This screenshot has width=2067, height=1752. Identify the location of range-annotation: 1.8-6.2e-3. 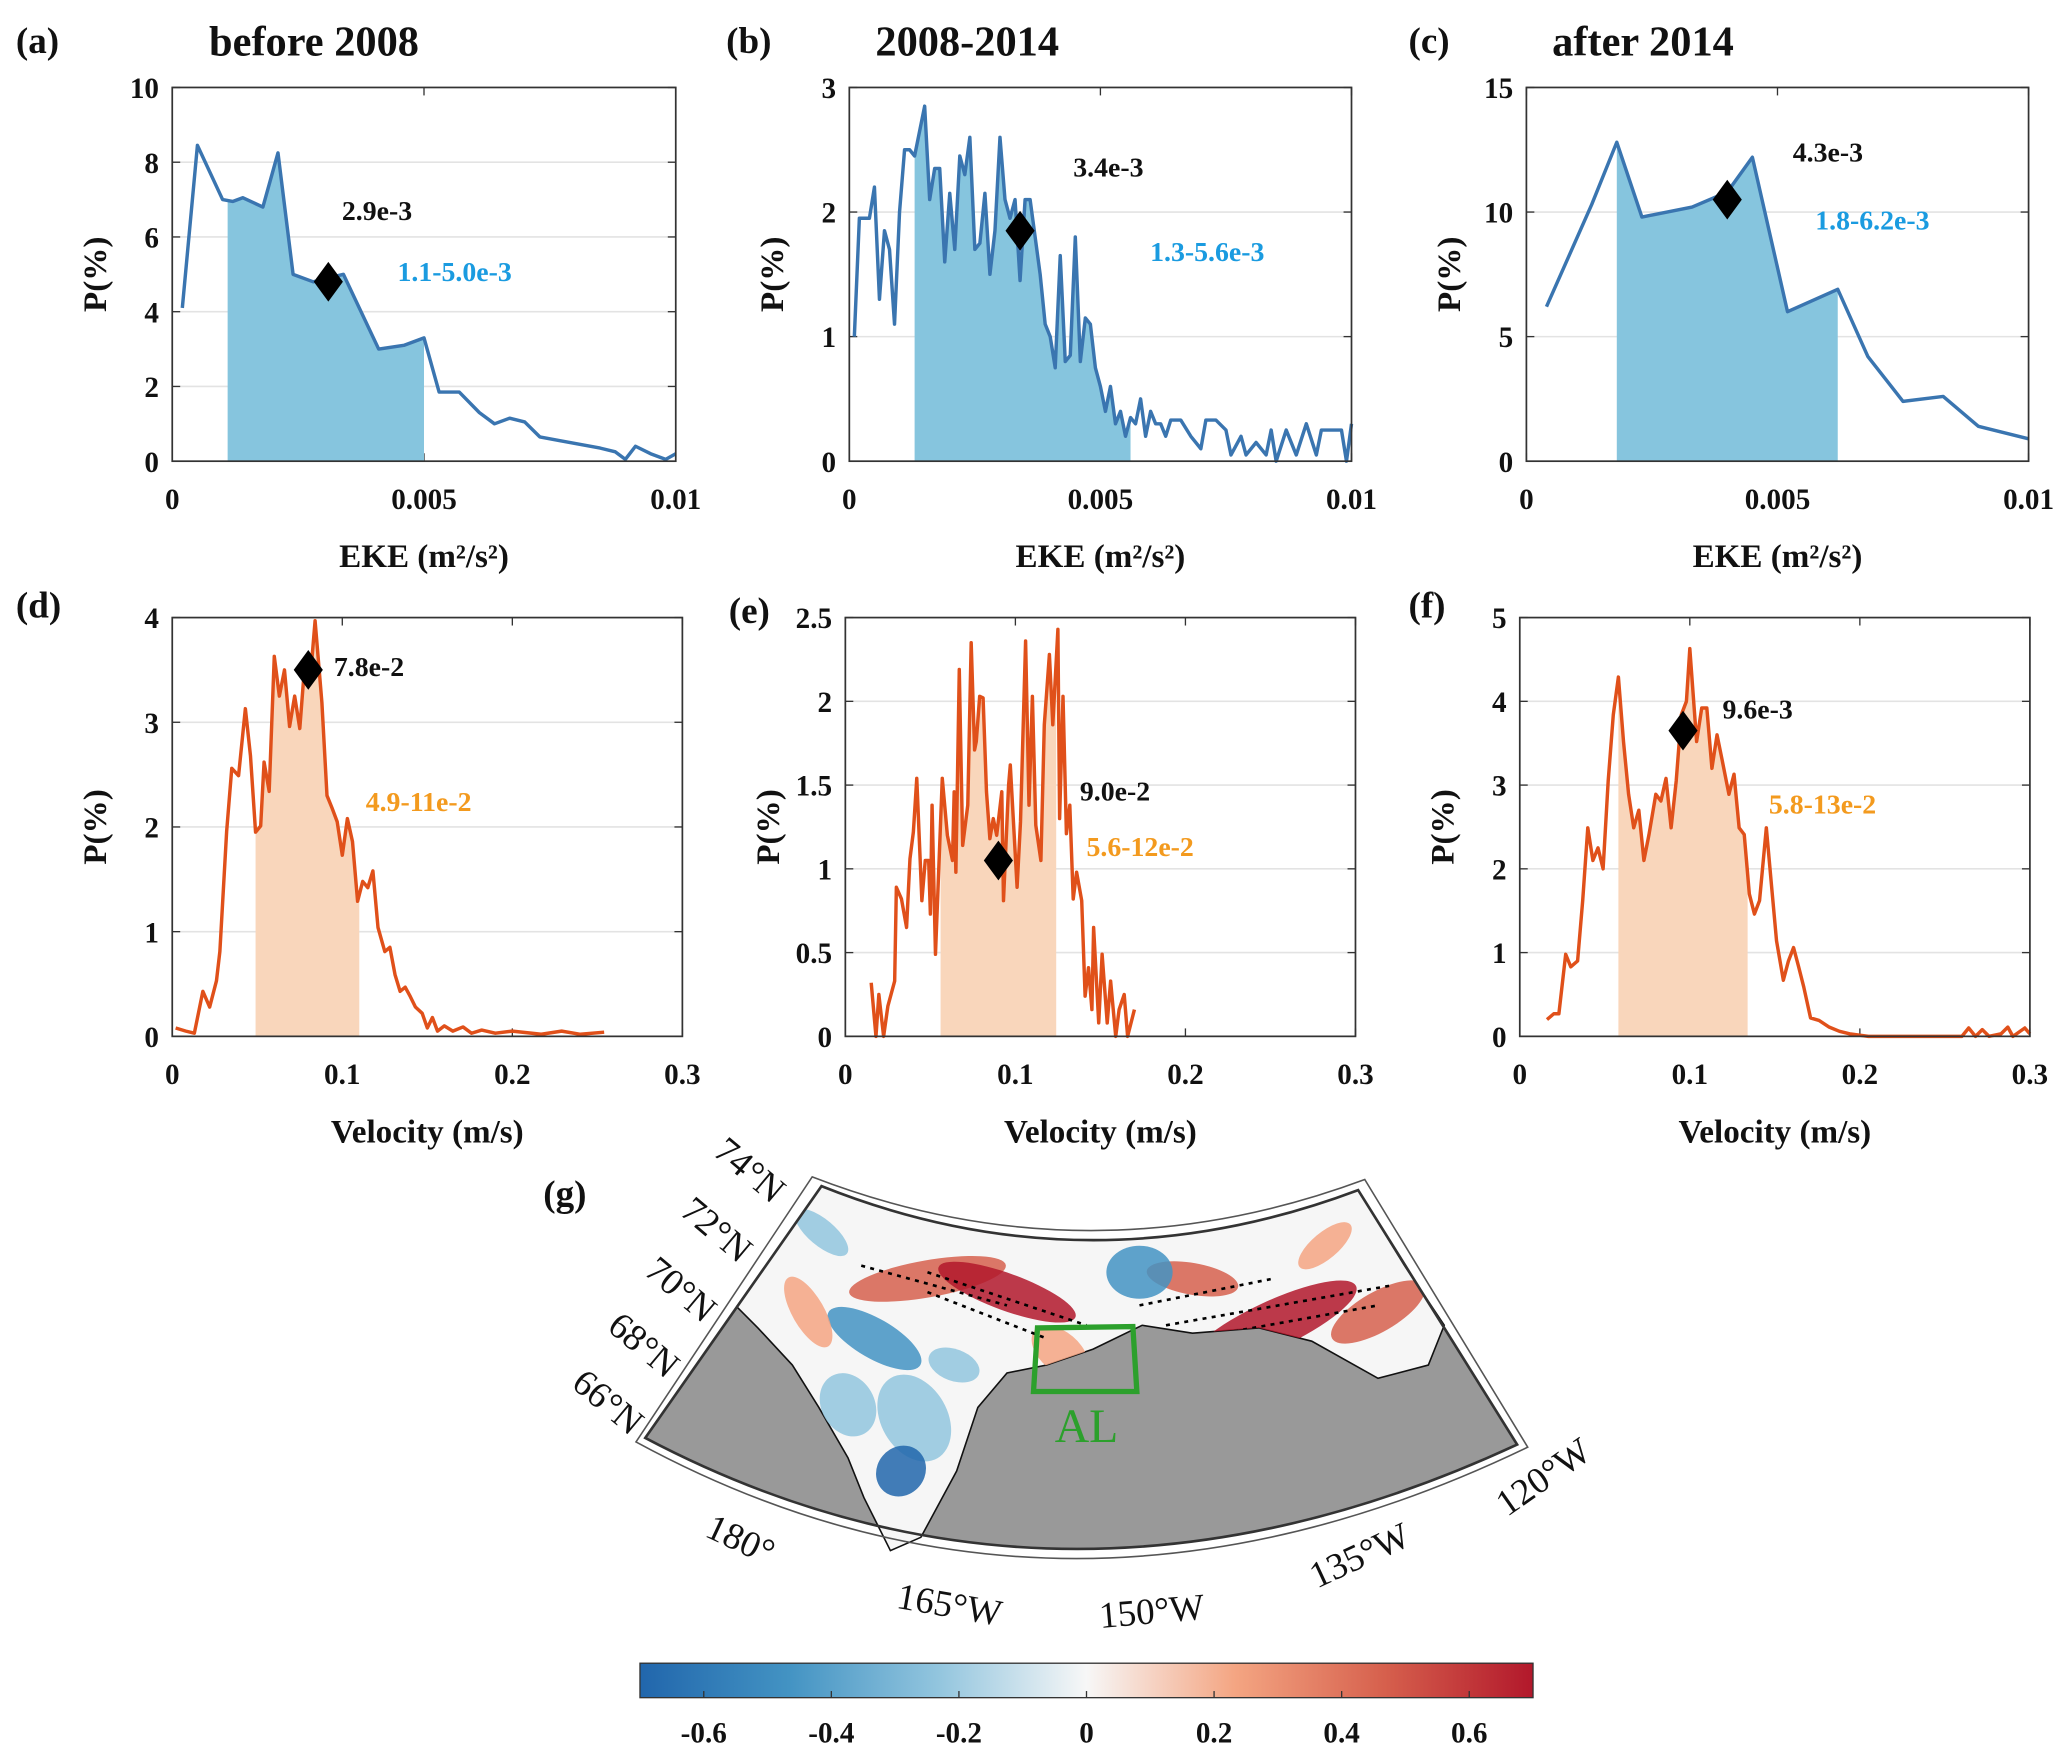
(1872, 220).